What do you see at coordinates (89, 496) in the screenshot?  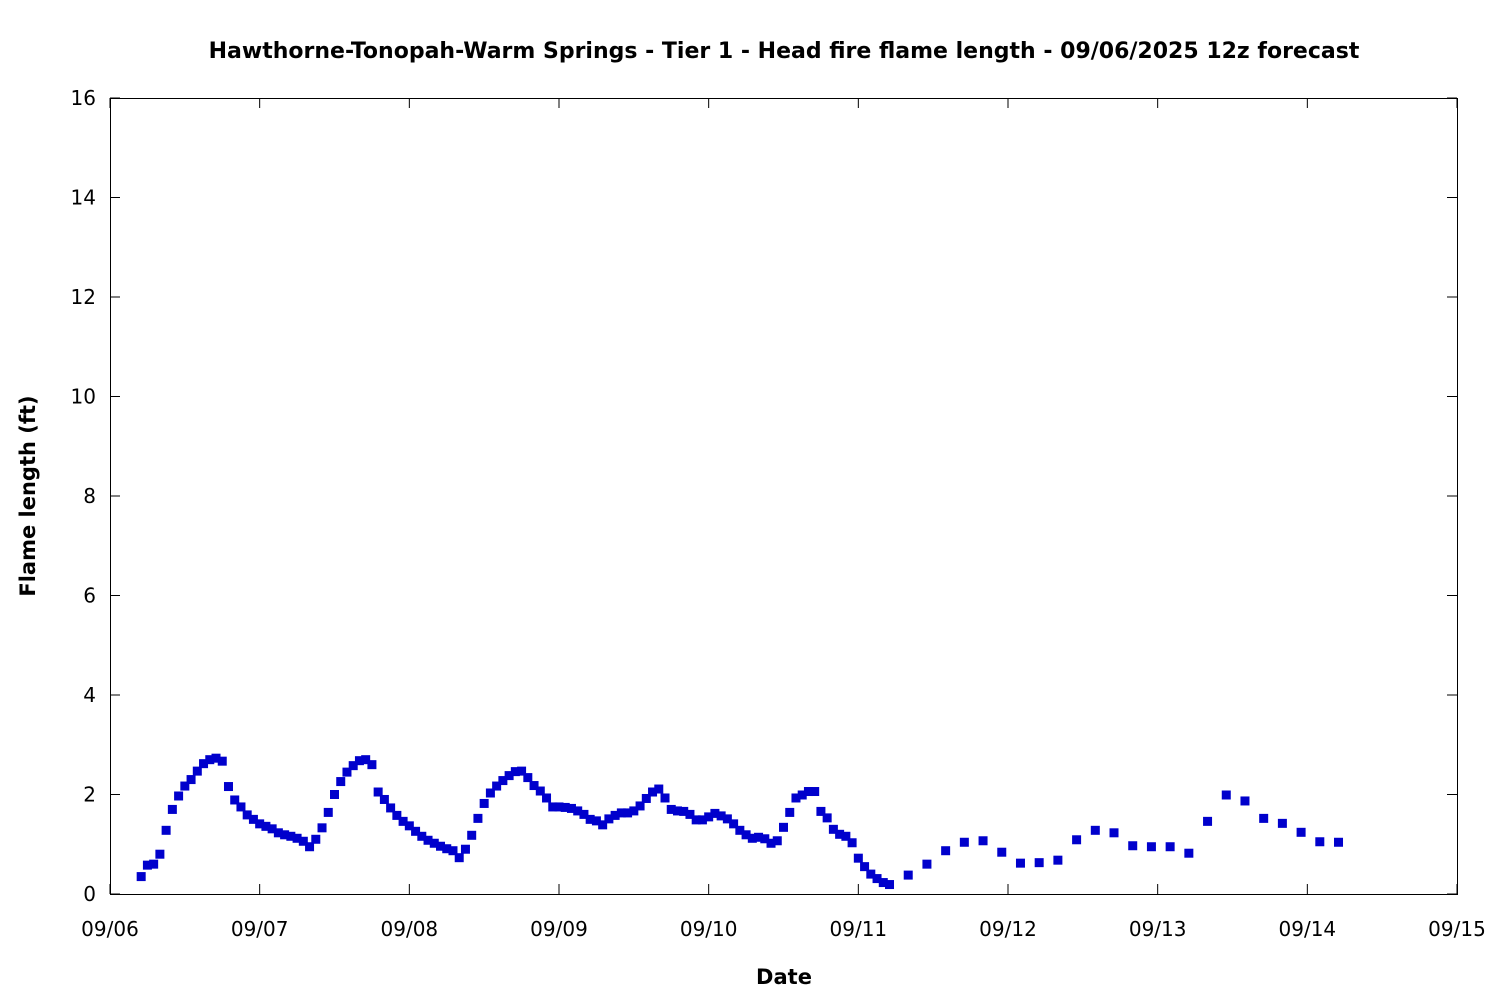 I see `y-tick-label: 8` at bounding box center [89, 496].